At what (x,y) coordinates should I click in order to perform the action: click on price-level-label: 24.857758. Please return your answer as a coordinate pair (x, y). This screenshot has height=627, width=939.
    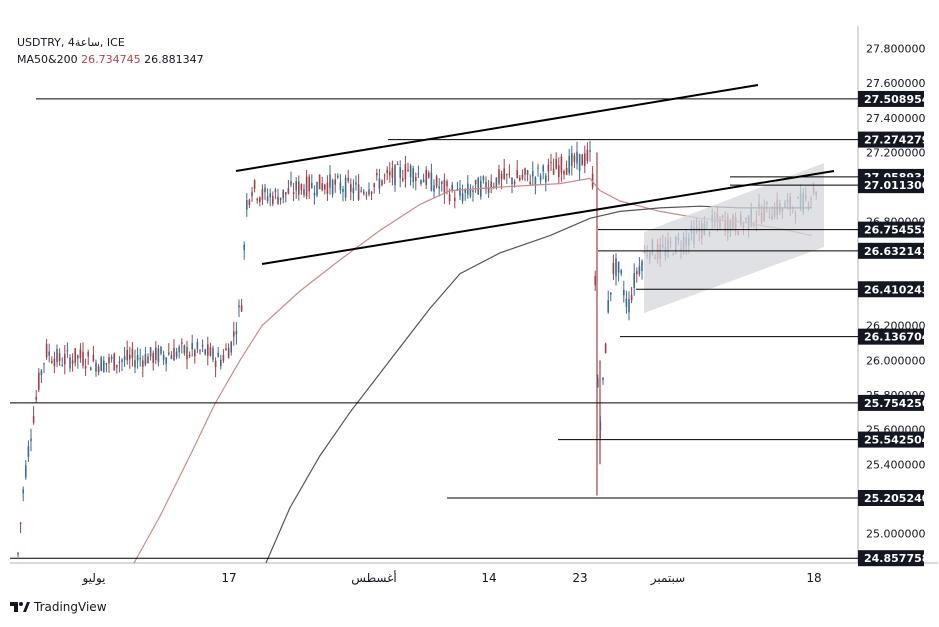
    Looking at the image, I should click on (896, 558).